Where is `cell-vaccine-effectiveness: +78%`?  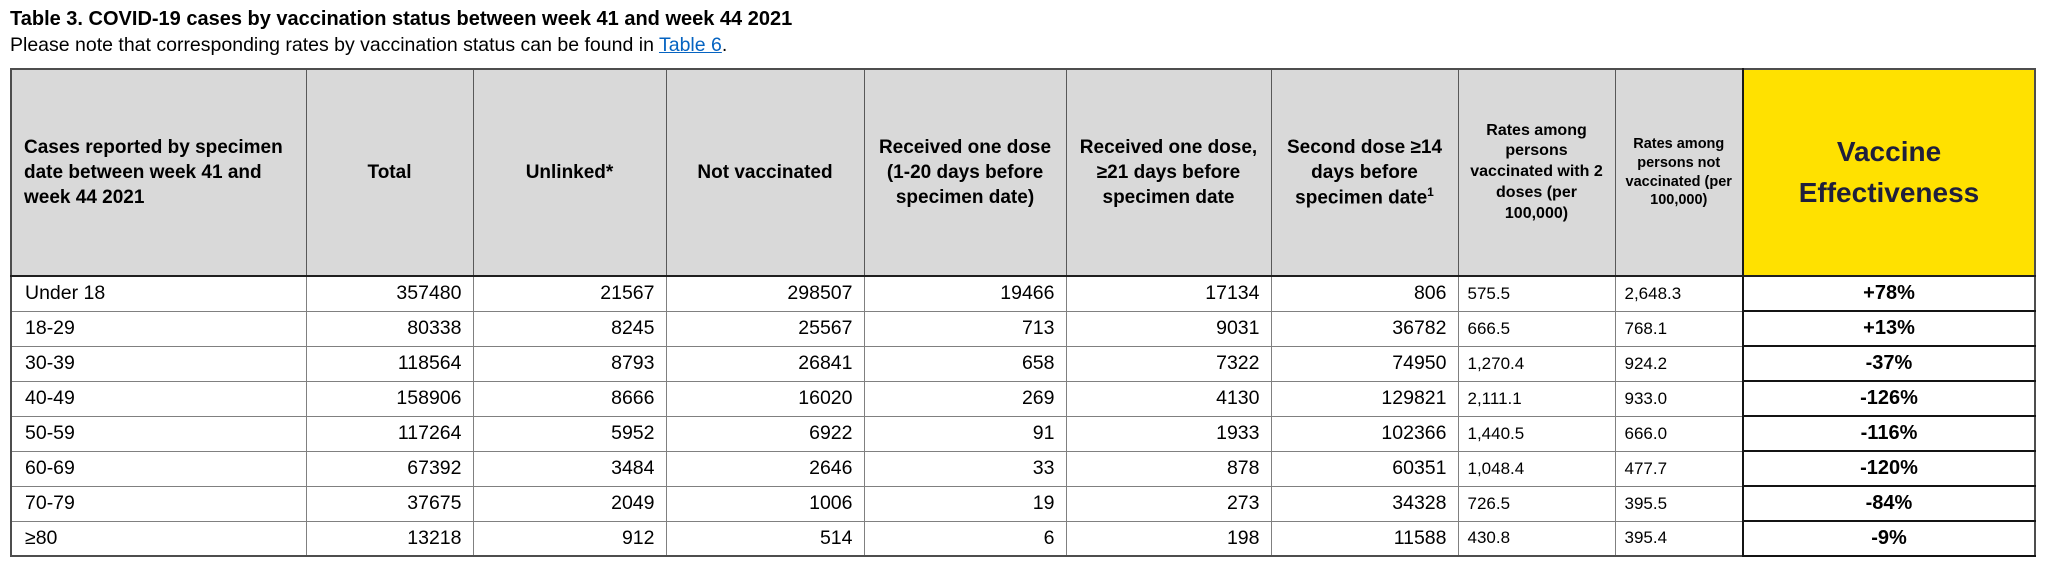 cell-vaccine-effectiveness: +78% is located at coordinates (1889, 293).